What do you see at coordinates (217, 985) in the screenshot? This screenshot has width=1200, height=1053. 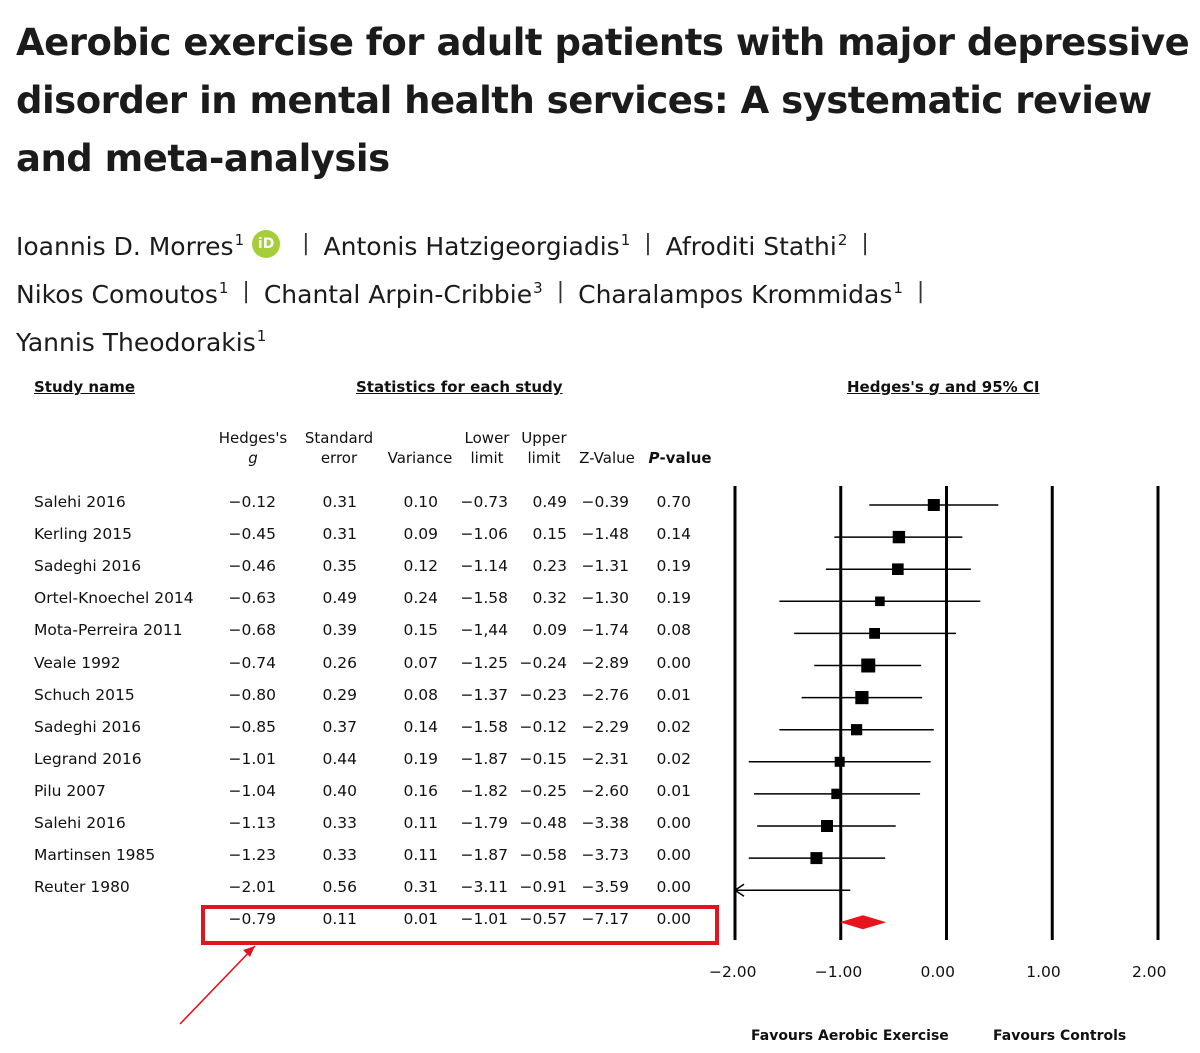 I see `annotation-arrow-icon` at bounding box center [217, 985].